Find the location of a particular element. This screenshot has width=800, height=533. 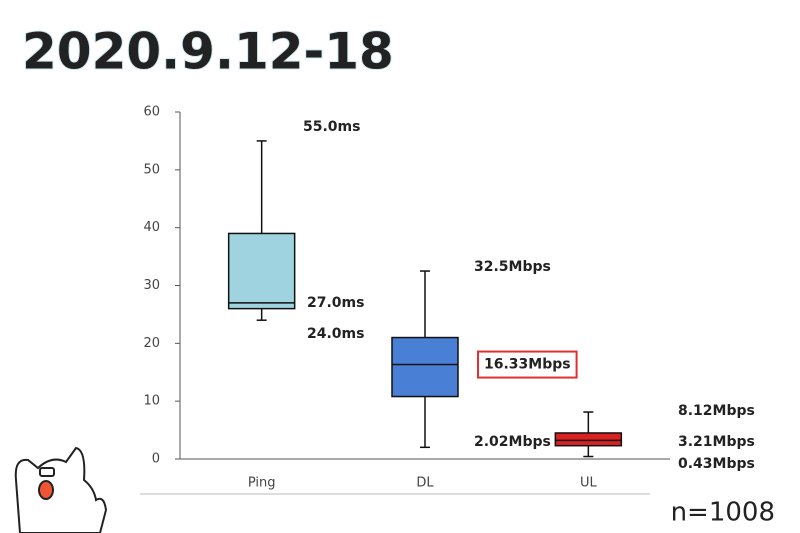

value-label: 8.12Mbps is located at coordinates (716, 411).